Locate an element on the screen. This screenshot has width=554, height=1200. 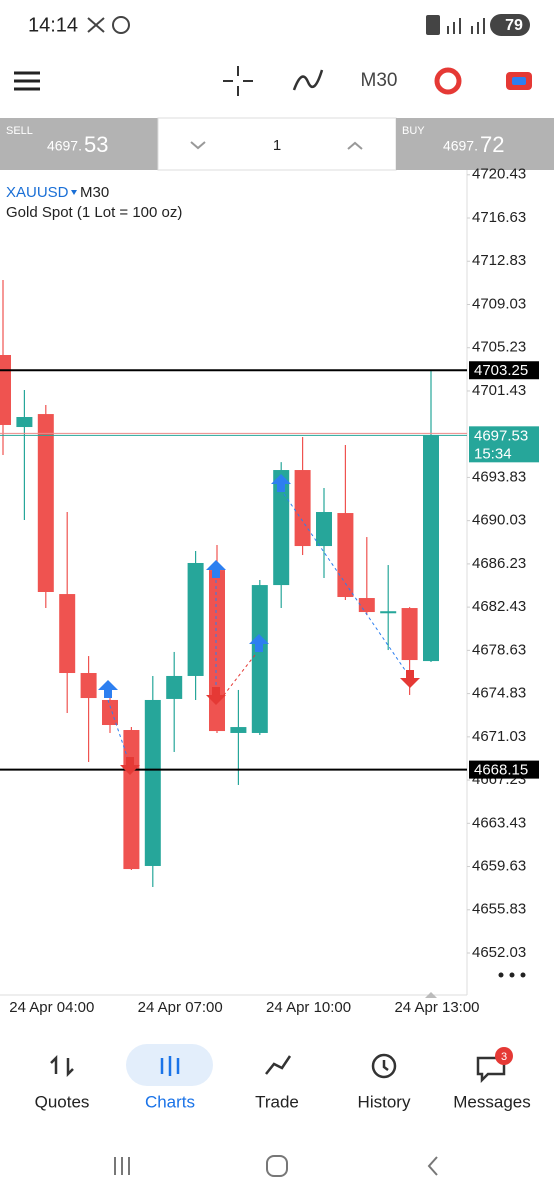
y-tick-label: 4652.03 is located at coordinates (499, 952).